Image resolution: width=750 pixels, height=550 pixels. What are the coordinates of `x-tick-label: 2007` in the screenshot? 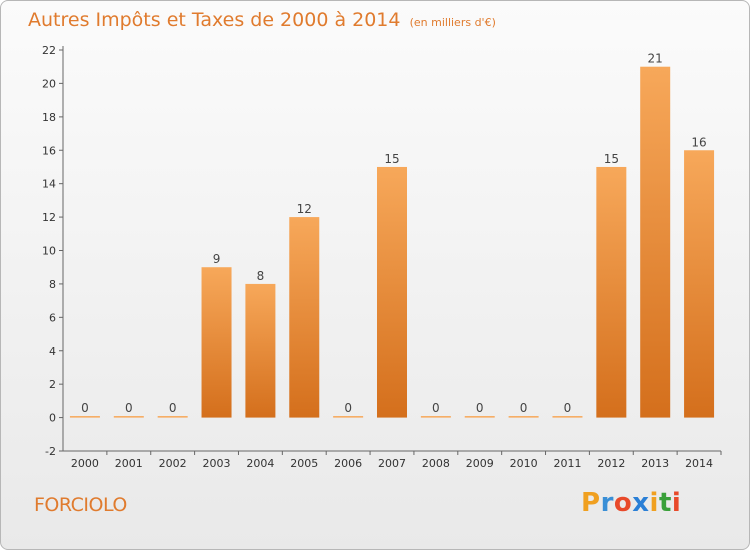 It's located at (392, 463).